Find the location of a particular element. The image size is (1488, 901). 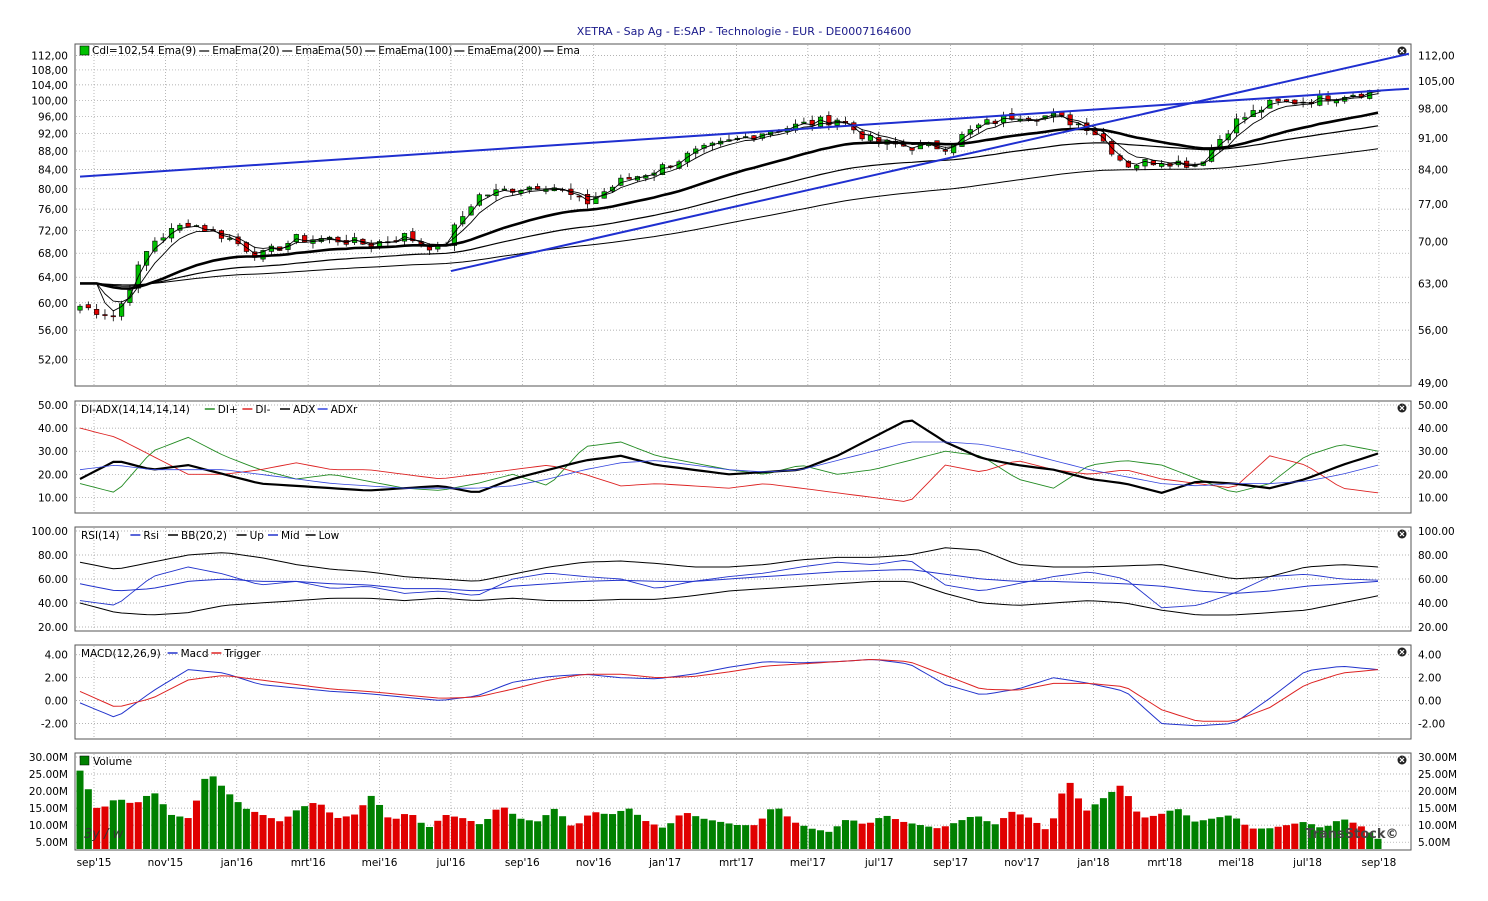

price-right-tick: 56,00 is located at coordinates (1433, 331).